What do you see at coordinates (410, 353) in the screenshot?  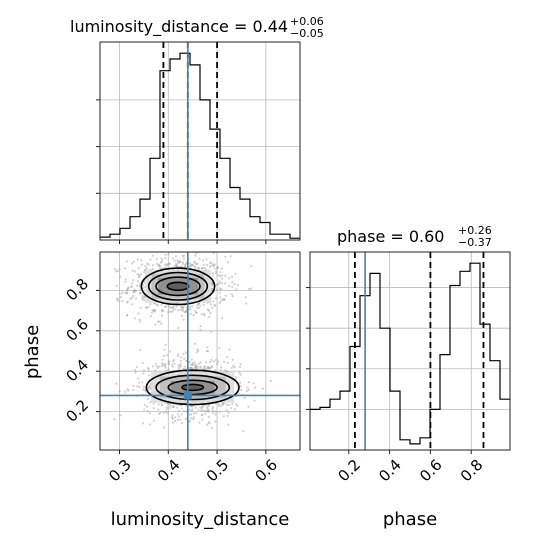 I see `histogram-phase` at bounding box center [410, 353].